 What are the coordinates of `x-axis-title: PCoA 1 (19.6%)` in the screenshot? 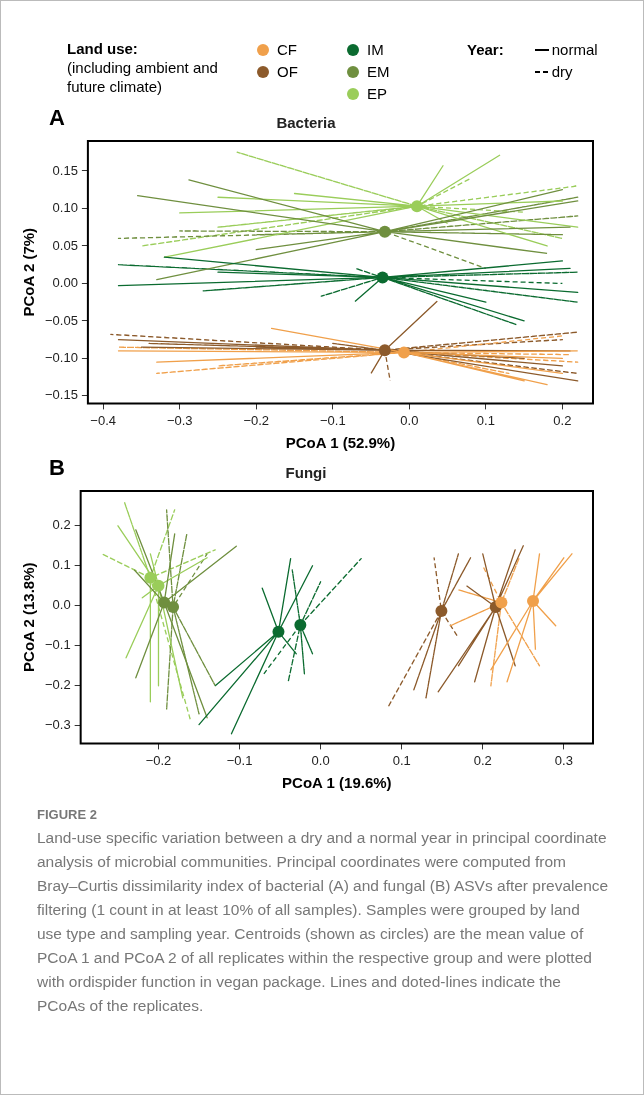 It's located at (337, 783).